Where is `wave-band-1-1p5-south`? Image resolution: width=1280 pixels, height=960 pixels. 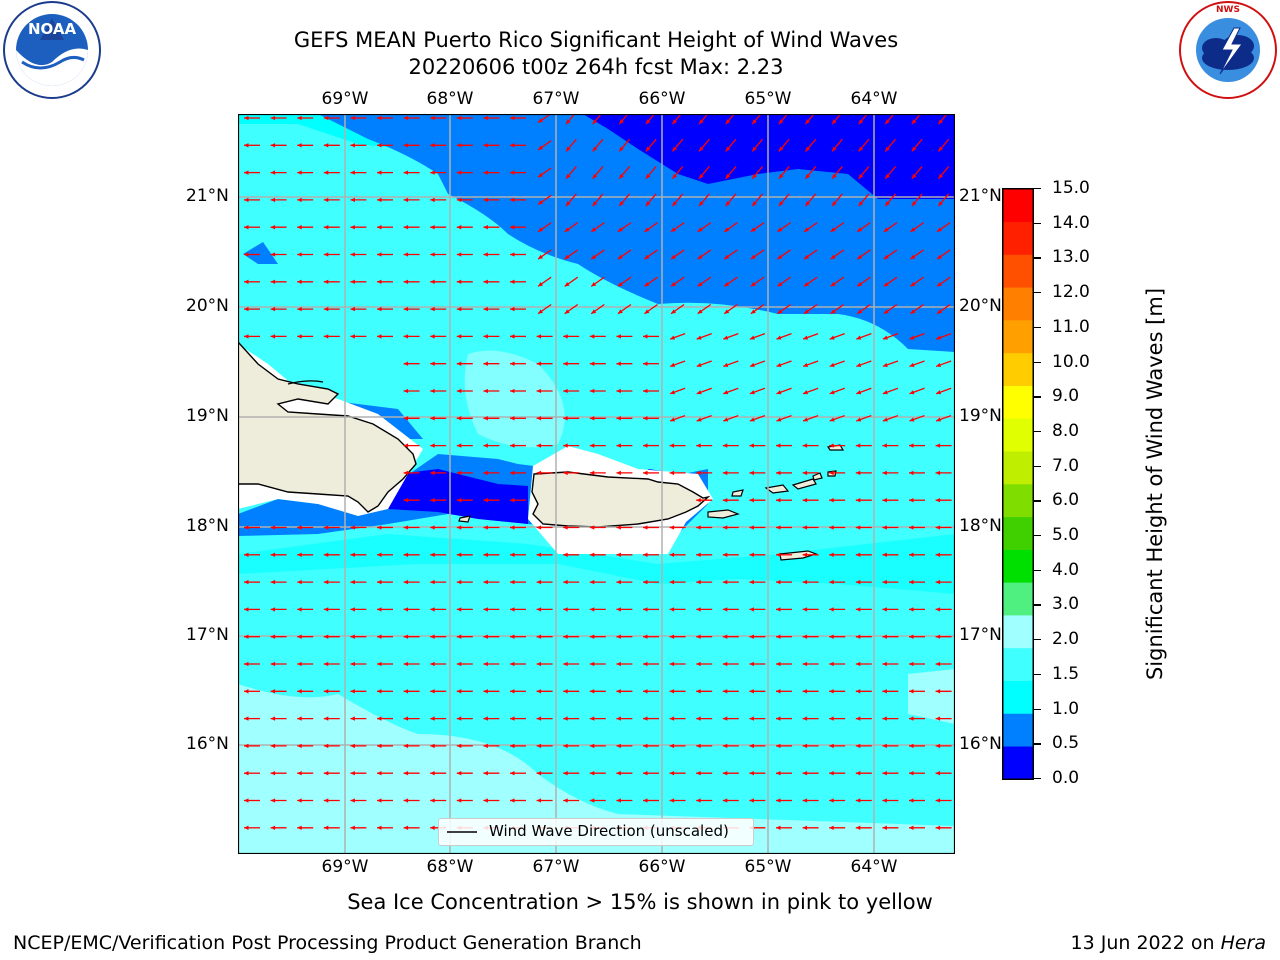
wave-band-1-1p5-south is located at coordinates (596, 564).